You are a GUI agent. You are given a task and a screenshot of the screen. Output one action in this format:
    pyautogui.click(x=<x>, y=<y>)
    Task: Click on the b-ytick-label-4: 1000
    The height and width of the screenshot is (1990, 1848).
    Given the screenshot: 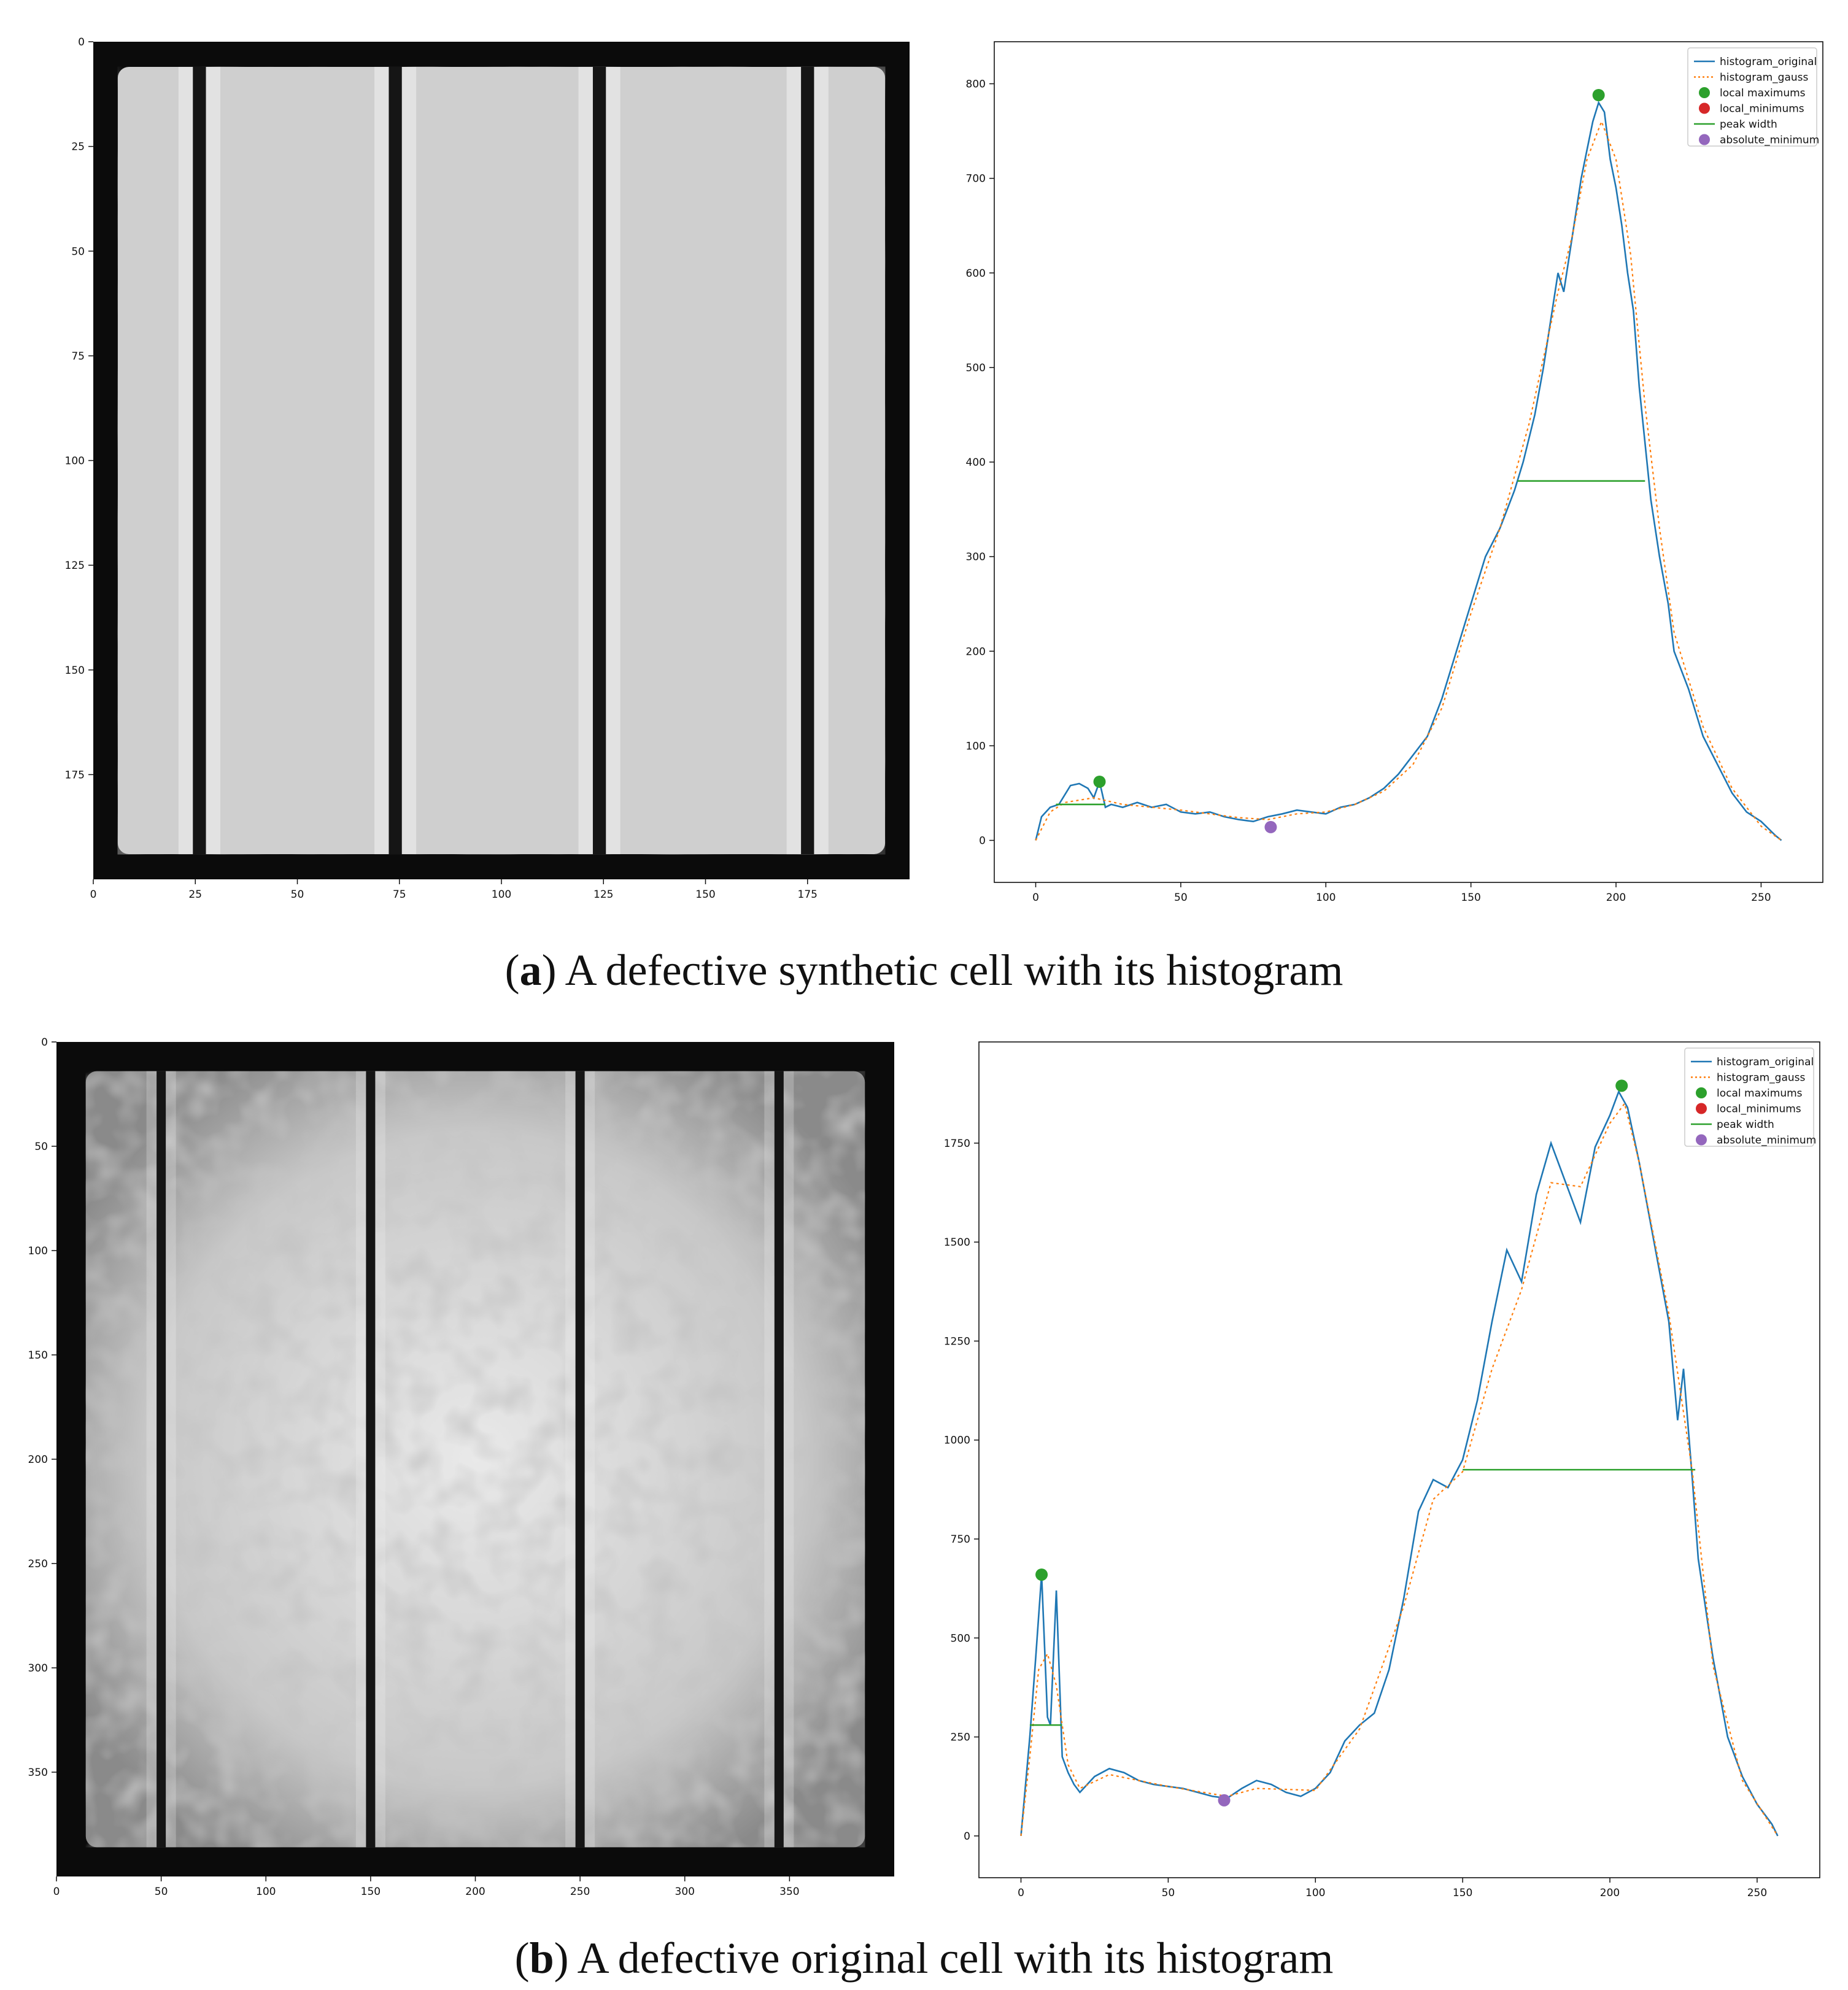 What is the action you would take?
    pyautogui.click(x=957, y=1441)
    